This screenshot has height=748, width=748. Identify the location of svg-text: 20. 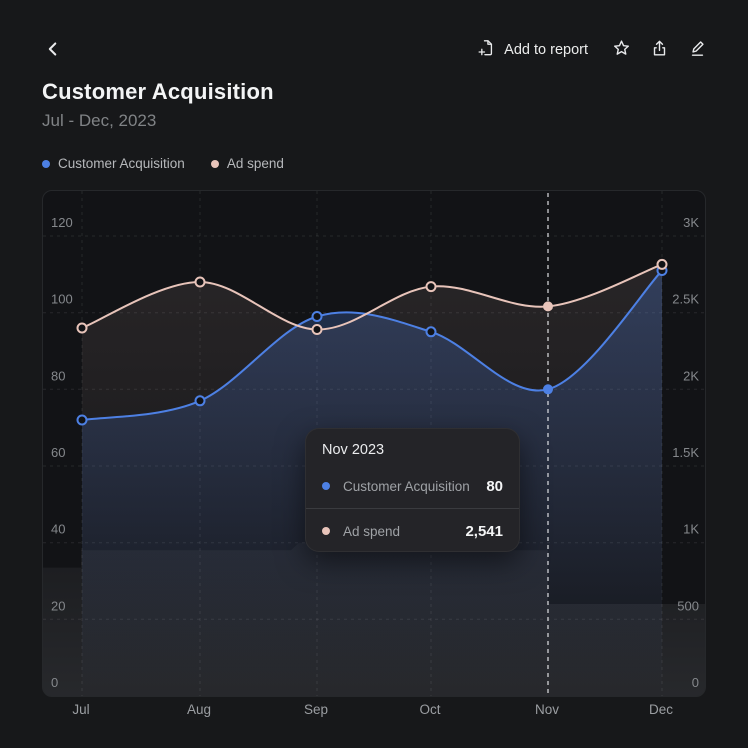
(58, 605).